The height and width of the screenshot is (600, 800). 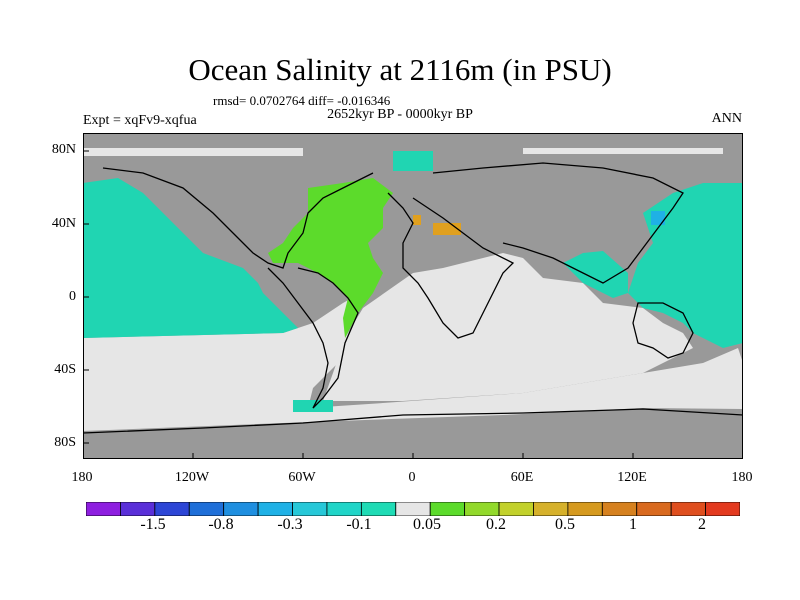 What do you see at coordinates (63, 223) in the screenshot?
I see `lat-tick-40n: 40N` at bounding box center [63, 223].